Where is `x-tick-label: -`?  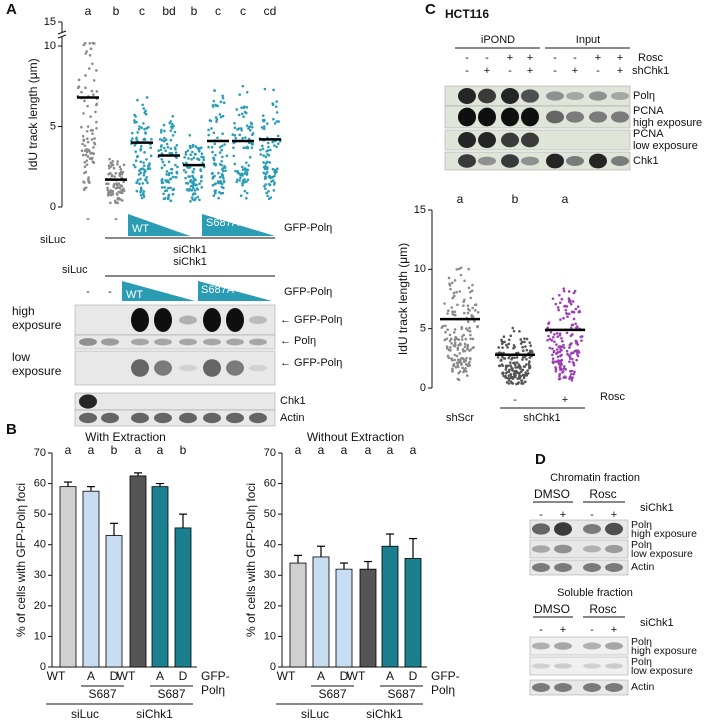
x-tick-label: - is located at coordinates (88, 219).